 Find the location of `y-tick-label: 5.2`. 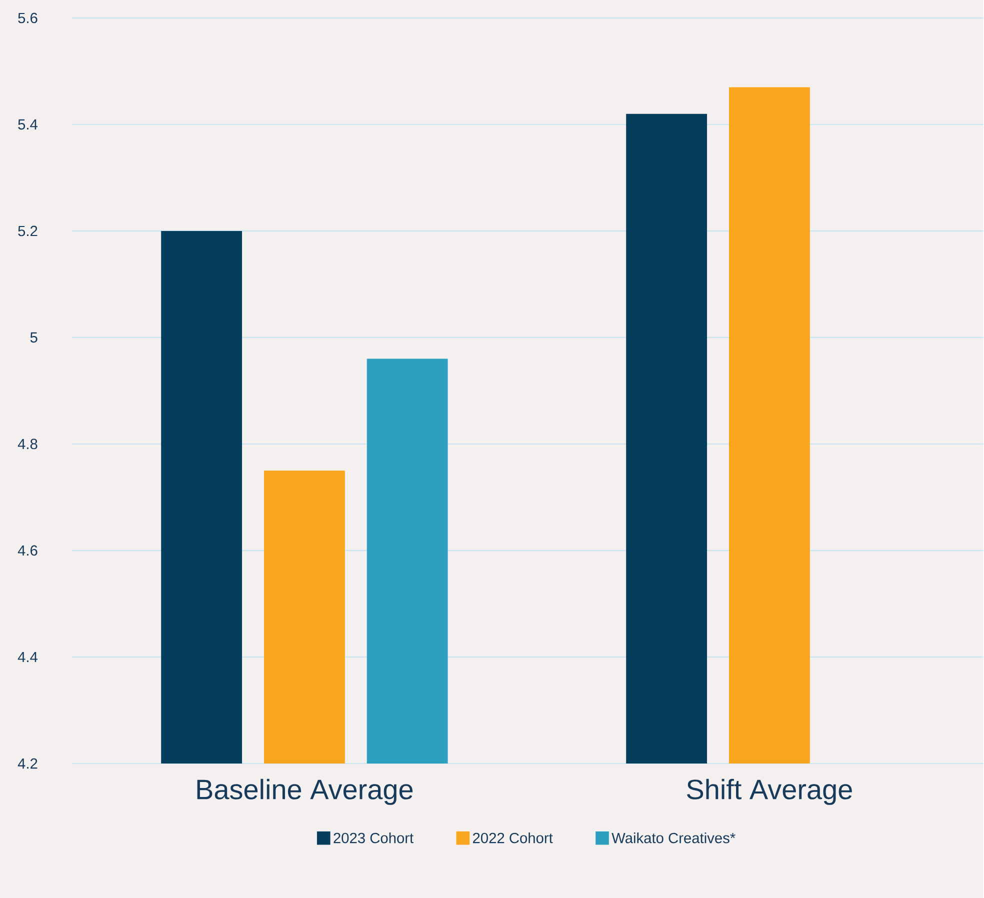

y-tick-label: 5.2 is located at coordinates (28, 231).